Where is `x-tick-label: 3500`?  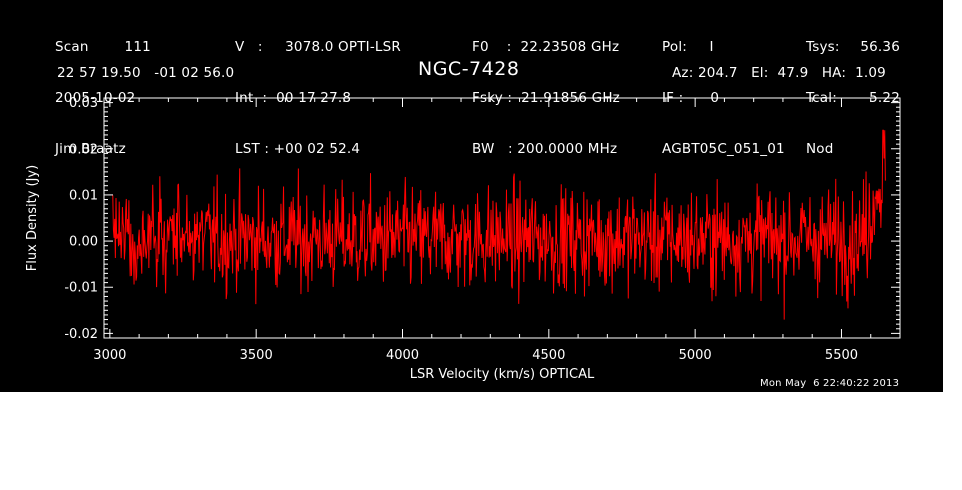 x-tick-label: 3500 is located at coordinates (256, 355).